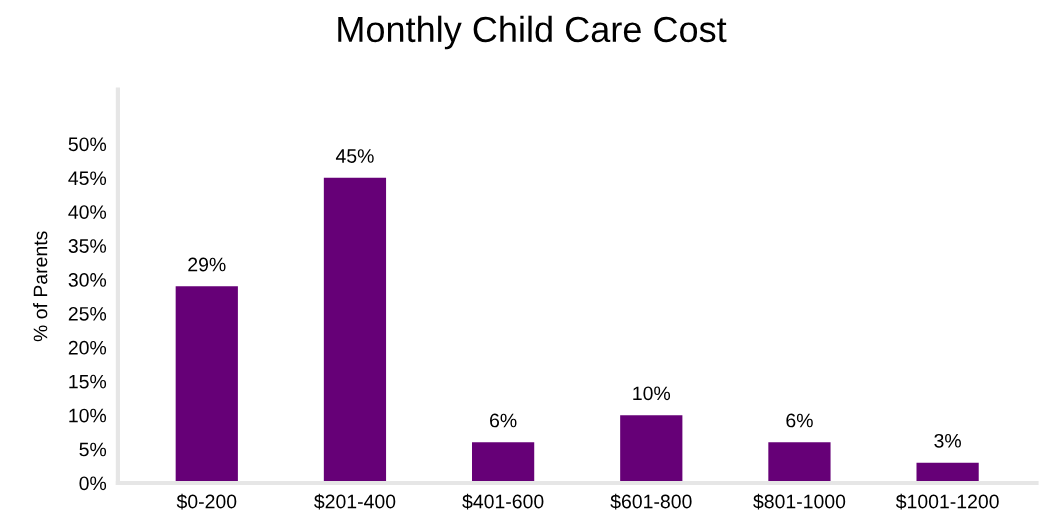 This screenshot has height=523, width=1062. Describe the element at coordinates (206, 501) in the screenshot. I see `x-tick-label: $0-200` at that location.